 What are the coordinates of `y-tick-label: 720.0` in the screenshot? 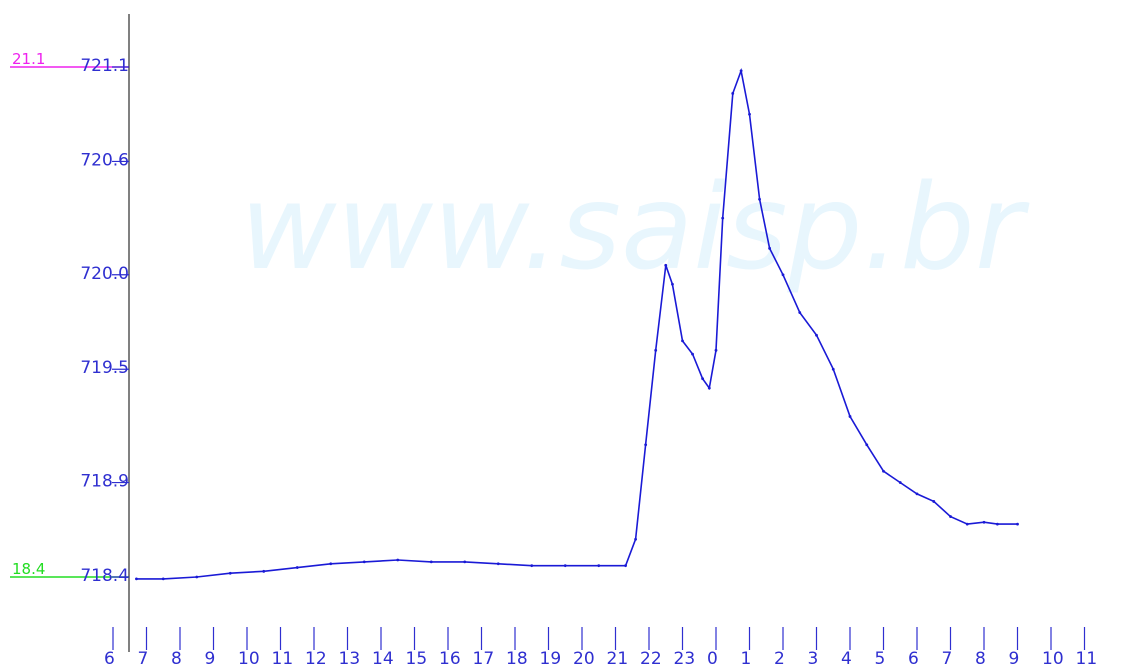 It's located at (104, 274).